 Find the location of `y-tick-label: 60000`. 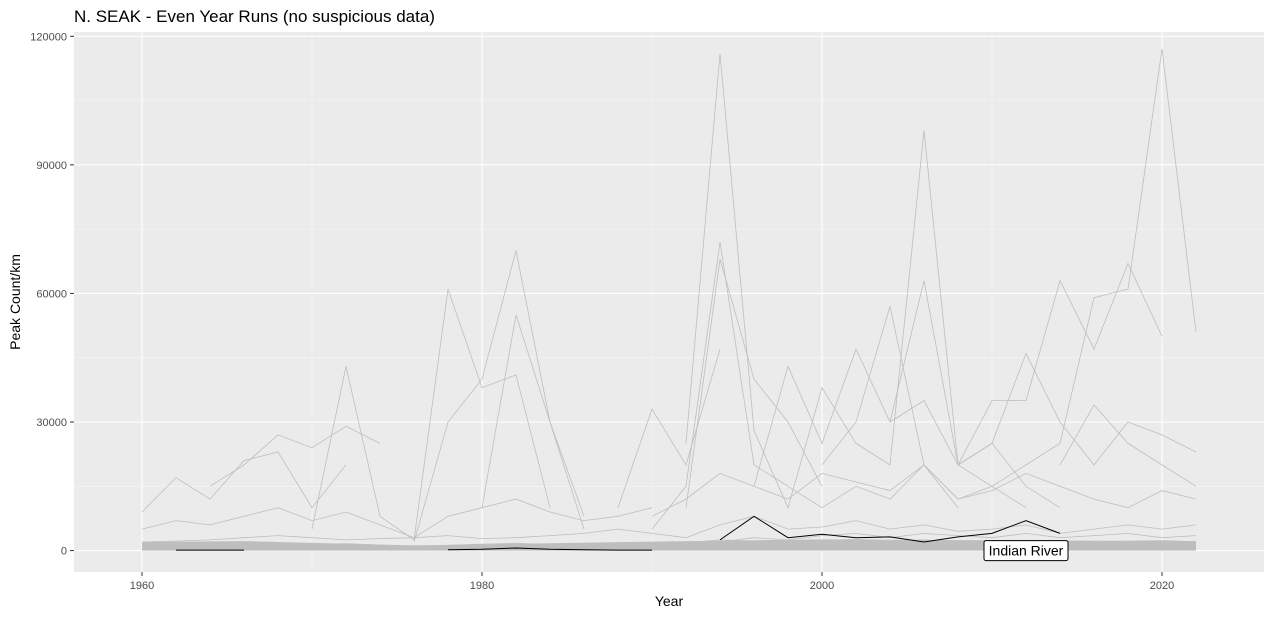

y-tick-label: 60000 is located at coordinates (51, 294).